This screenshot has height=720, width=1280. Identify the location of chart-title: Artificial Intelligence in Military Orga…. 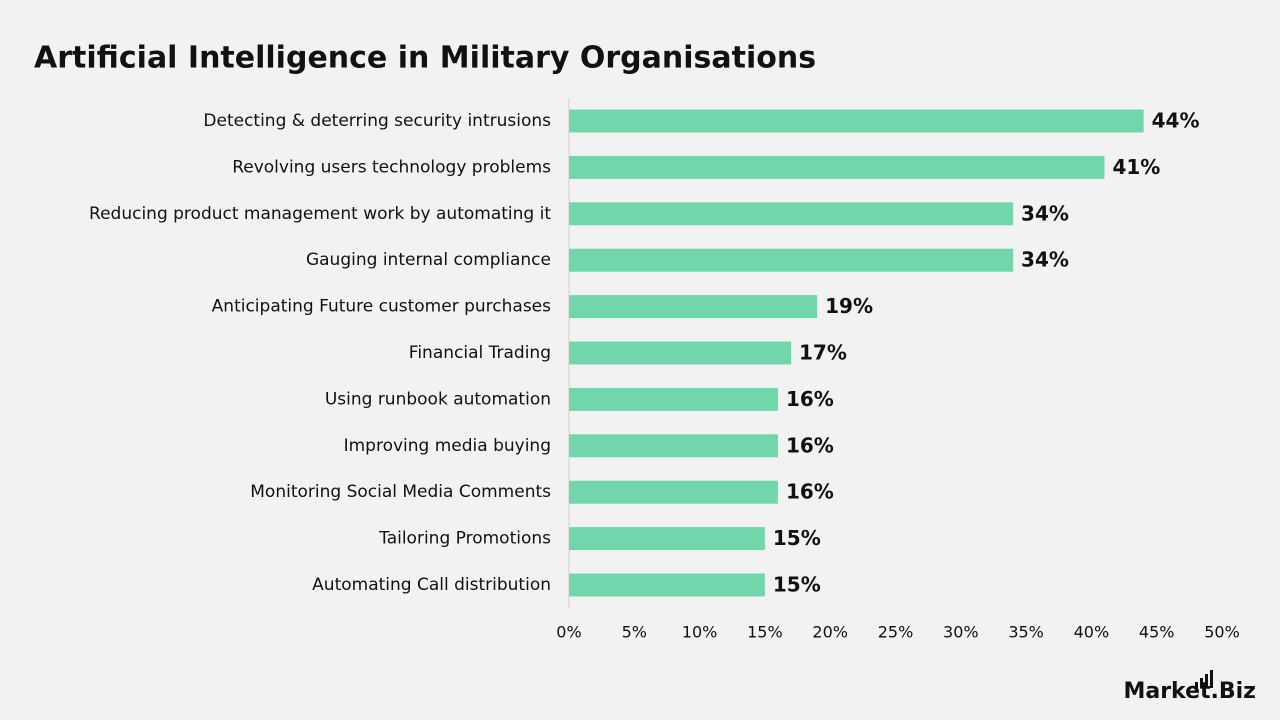
(425, 58).